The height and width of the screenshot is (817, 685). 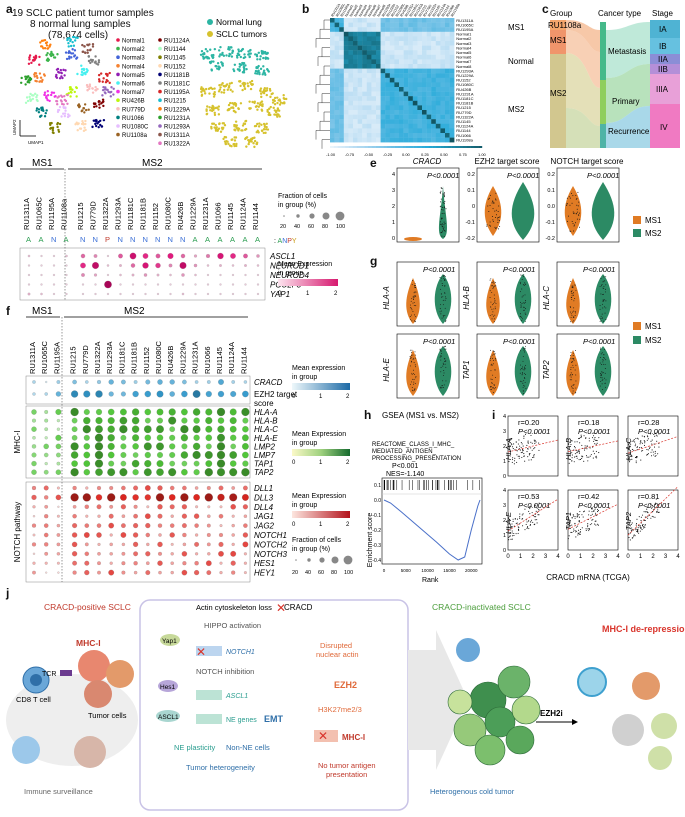 I want to click on umap1-label: UMAP1, so click(x=36, y=142).